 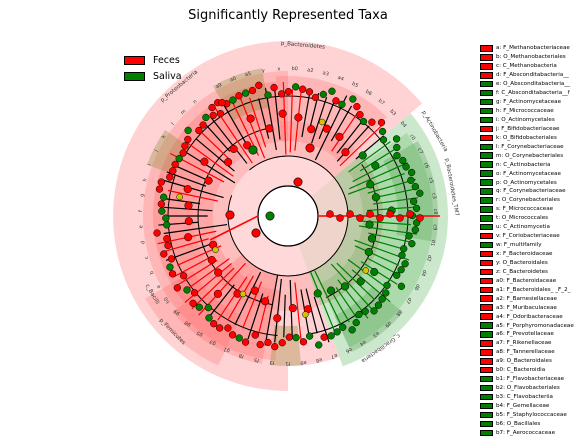 What do you see at coordinates (528, 423) in the screenshot?
I see `taxa-legend-item: b6: O_Bacillales` at bounding box center [528, 423].